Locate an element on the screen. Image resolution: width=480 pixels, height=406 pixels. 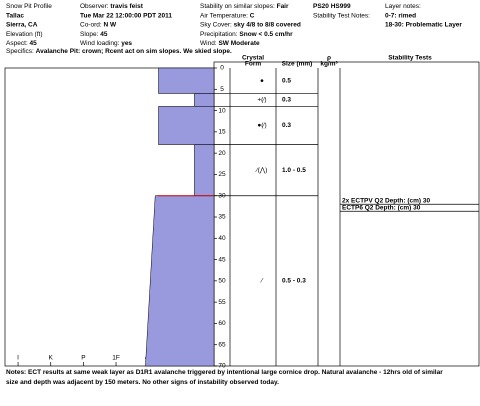
column-heading: ρ is located at coordinates (329, 58).